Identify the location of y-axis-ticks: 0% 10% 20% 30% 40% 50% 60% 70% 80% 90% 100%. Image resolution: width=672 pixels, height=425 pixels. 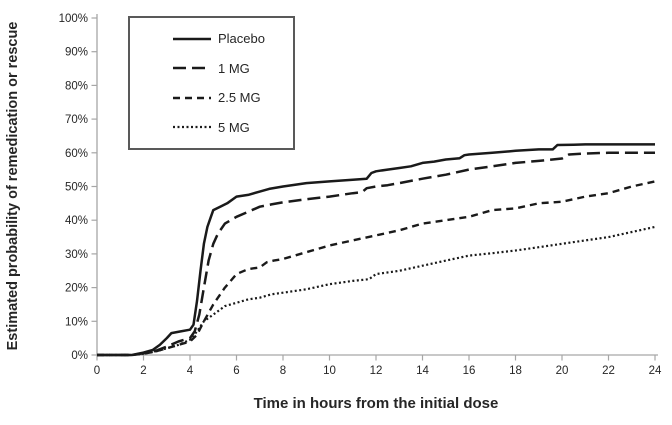
(78, 187).